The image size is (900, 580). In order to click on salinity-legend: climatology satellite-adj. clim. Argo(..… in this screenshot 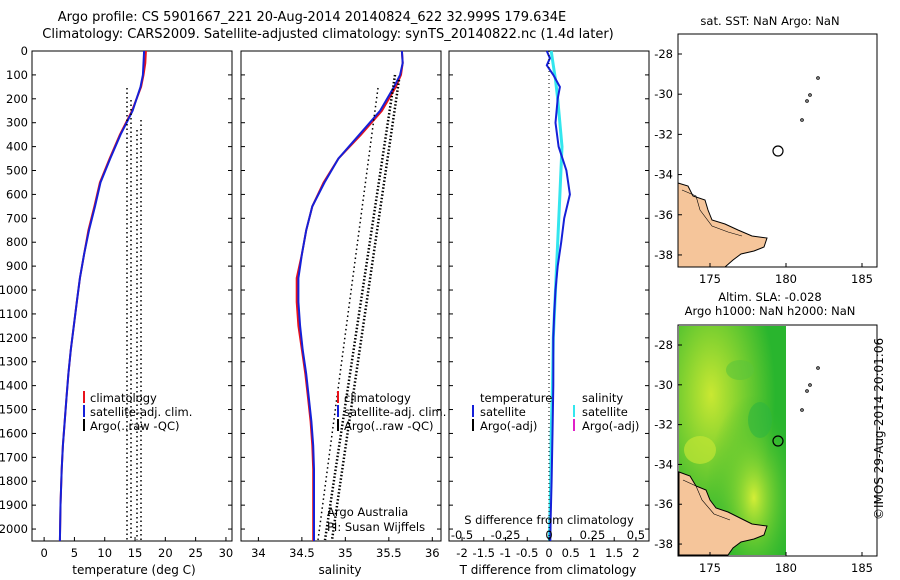, I will do `click(386, 462)`.